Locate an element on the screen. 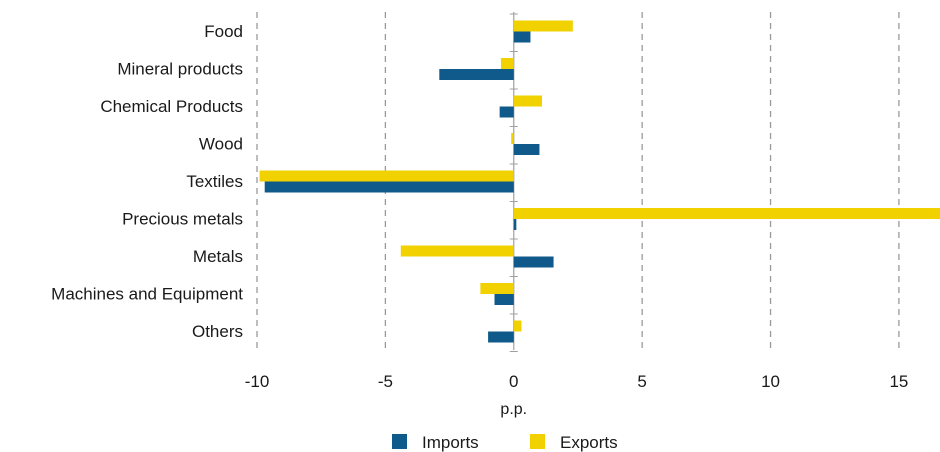 The image size is (940, 452). x-tick-label: 0 is located at coordinates (513, 381).